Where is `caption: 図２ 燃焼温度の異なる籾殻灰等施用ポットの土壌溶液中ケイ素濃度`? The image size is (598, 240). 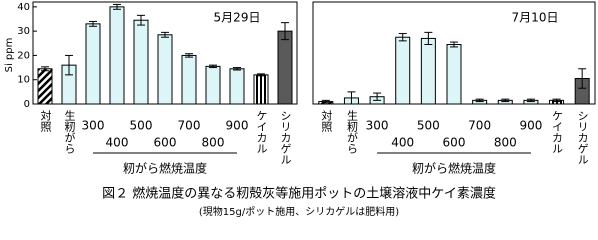 caption: 図２ 燃焼温度の異なる籾殻灰等施用ポットの土壌溶液中ケイ素濃度 is located at coordinates (299, 194).